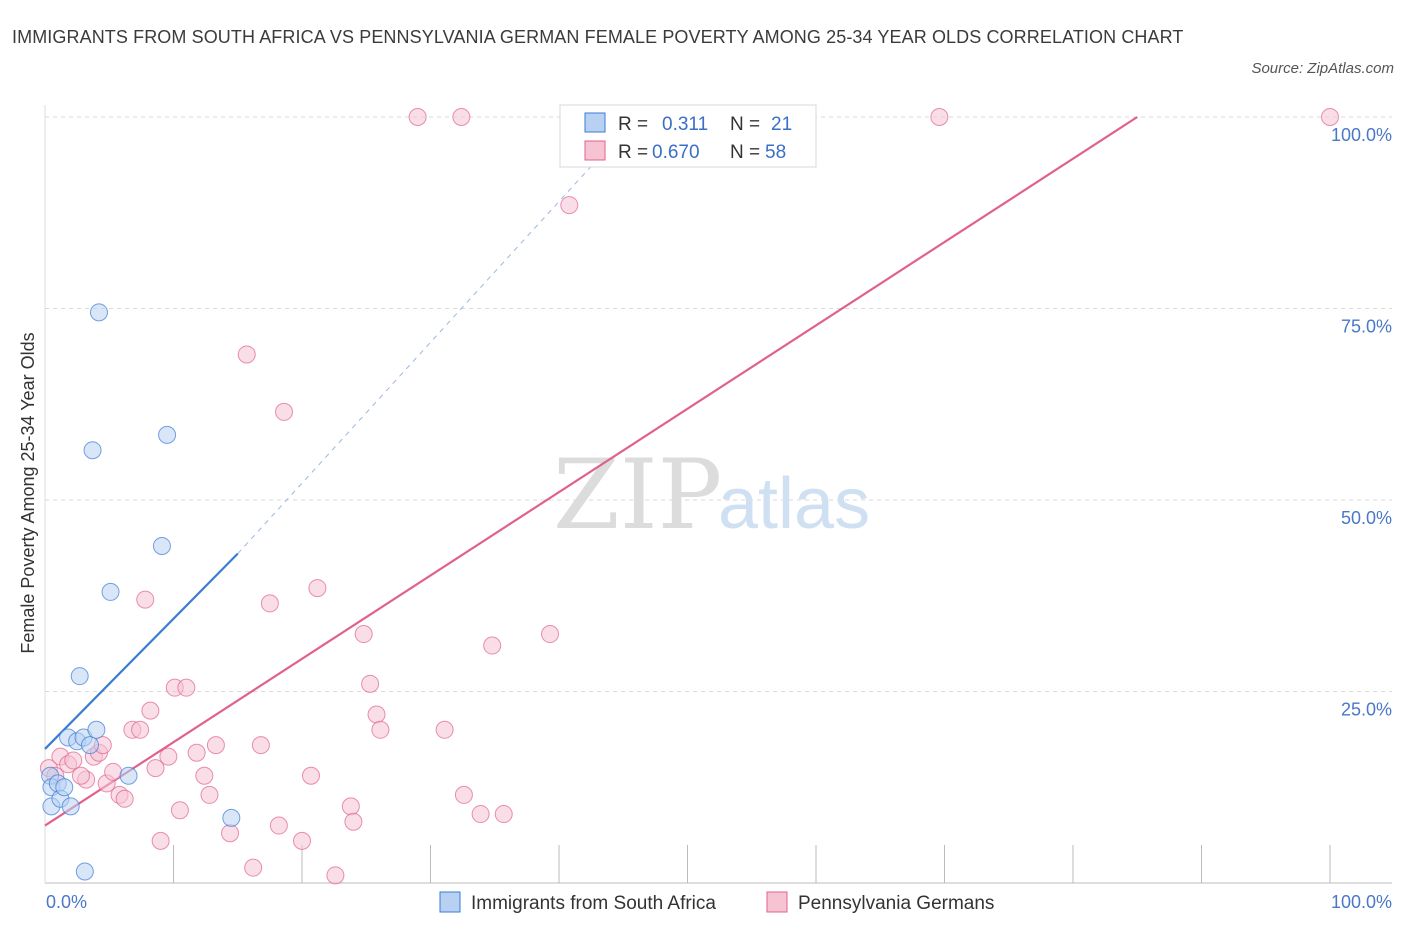 This screenshot has height=930, width=1406. I want to click on legend-r-value-1: 0.311, so click(685, 124).